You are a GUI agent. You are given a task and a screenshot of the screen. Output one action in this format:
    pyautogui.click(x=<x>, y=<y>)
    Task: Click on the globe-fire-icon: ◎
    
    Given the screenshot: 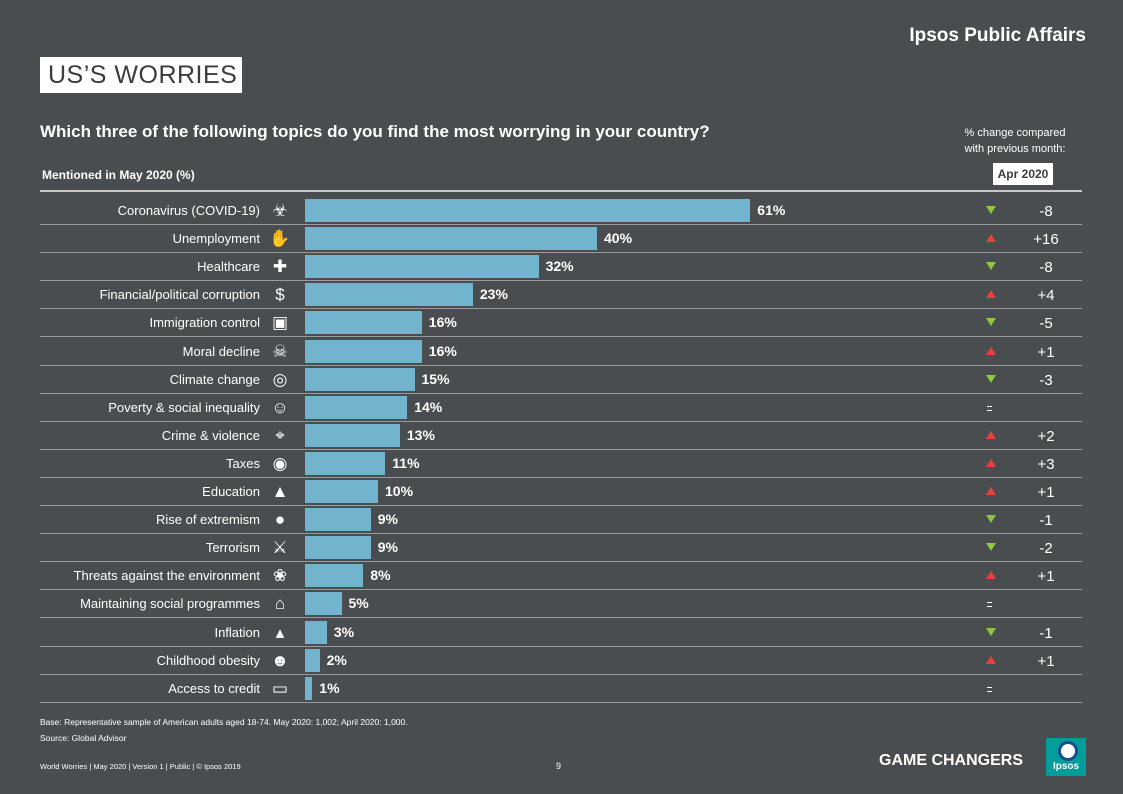 What is the action you would take?
    pyautogui.click(x=280, y=379)
    